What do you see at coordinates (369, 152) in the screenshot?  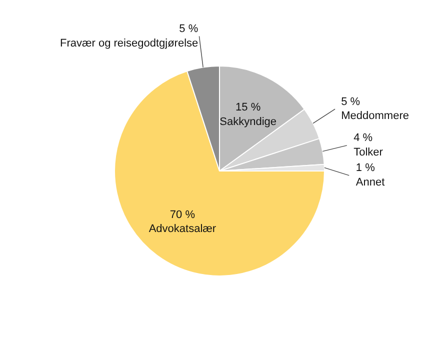 I see `slice-label: Tolker` at bounding box center [369, 152].